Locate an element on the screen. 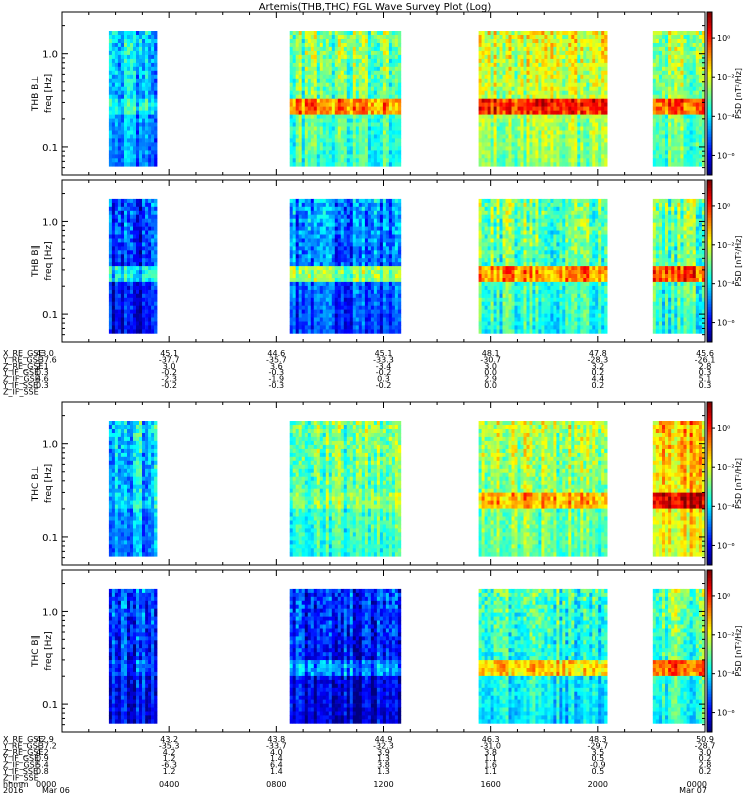  colorbar-tick-label: 10⁻⁴ is located at coordinates (726, 116).